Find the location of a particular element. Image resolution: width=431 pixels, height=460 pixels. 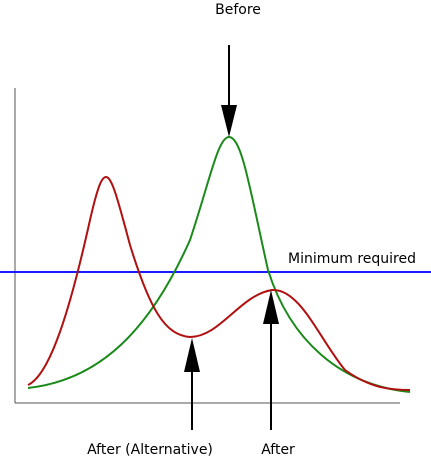

after-label: After is located at coordinates (278, 450).